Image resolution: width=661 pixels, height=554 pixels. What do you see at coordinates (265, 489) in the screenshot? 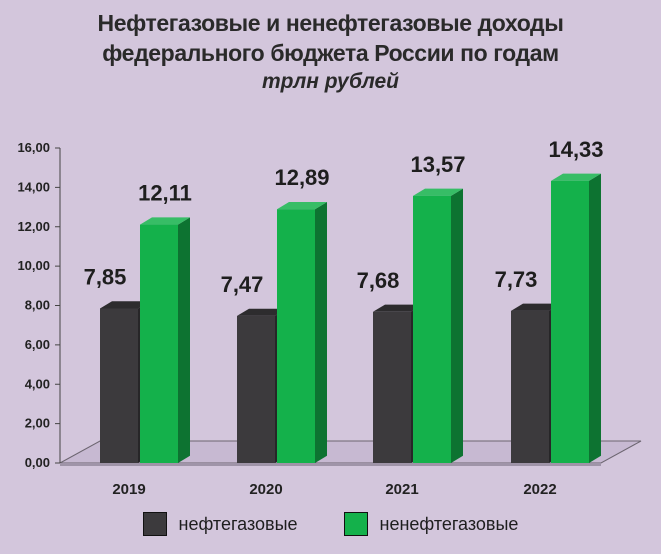
I see `x-tick-label: 2020` at bounding box center [265, 489].